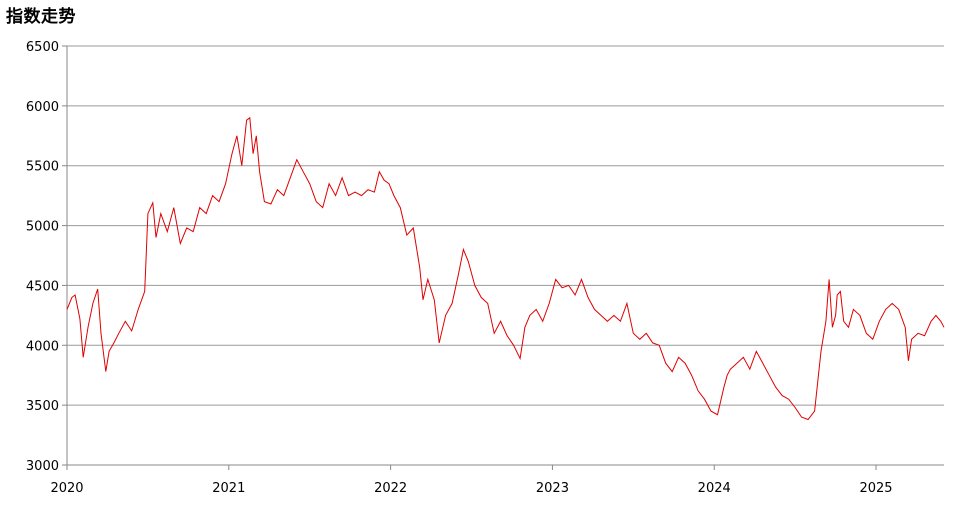 The width and height of the screenshot is (960, 509). What do you see at coordinates (228, 488) in the screenshot?
I see `x-tick-label: 2021` at bounding box center [228, 488].